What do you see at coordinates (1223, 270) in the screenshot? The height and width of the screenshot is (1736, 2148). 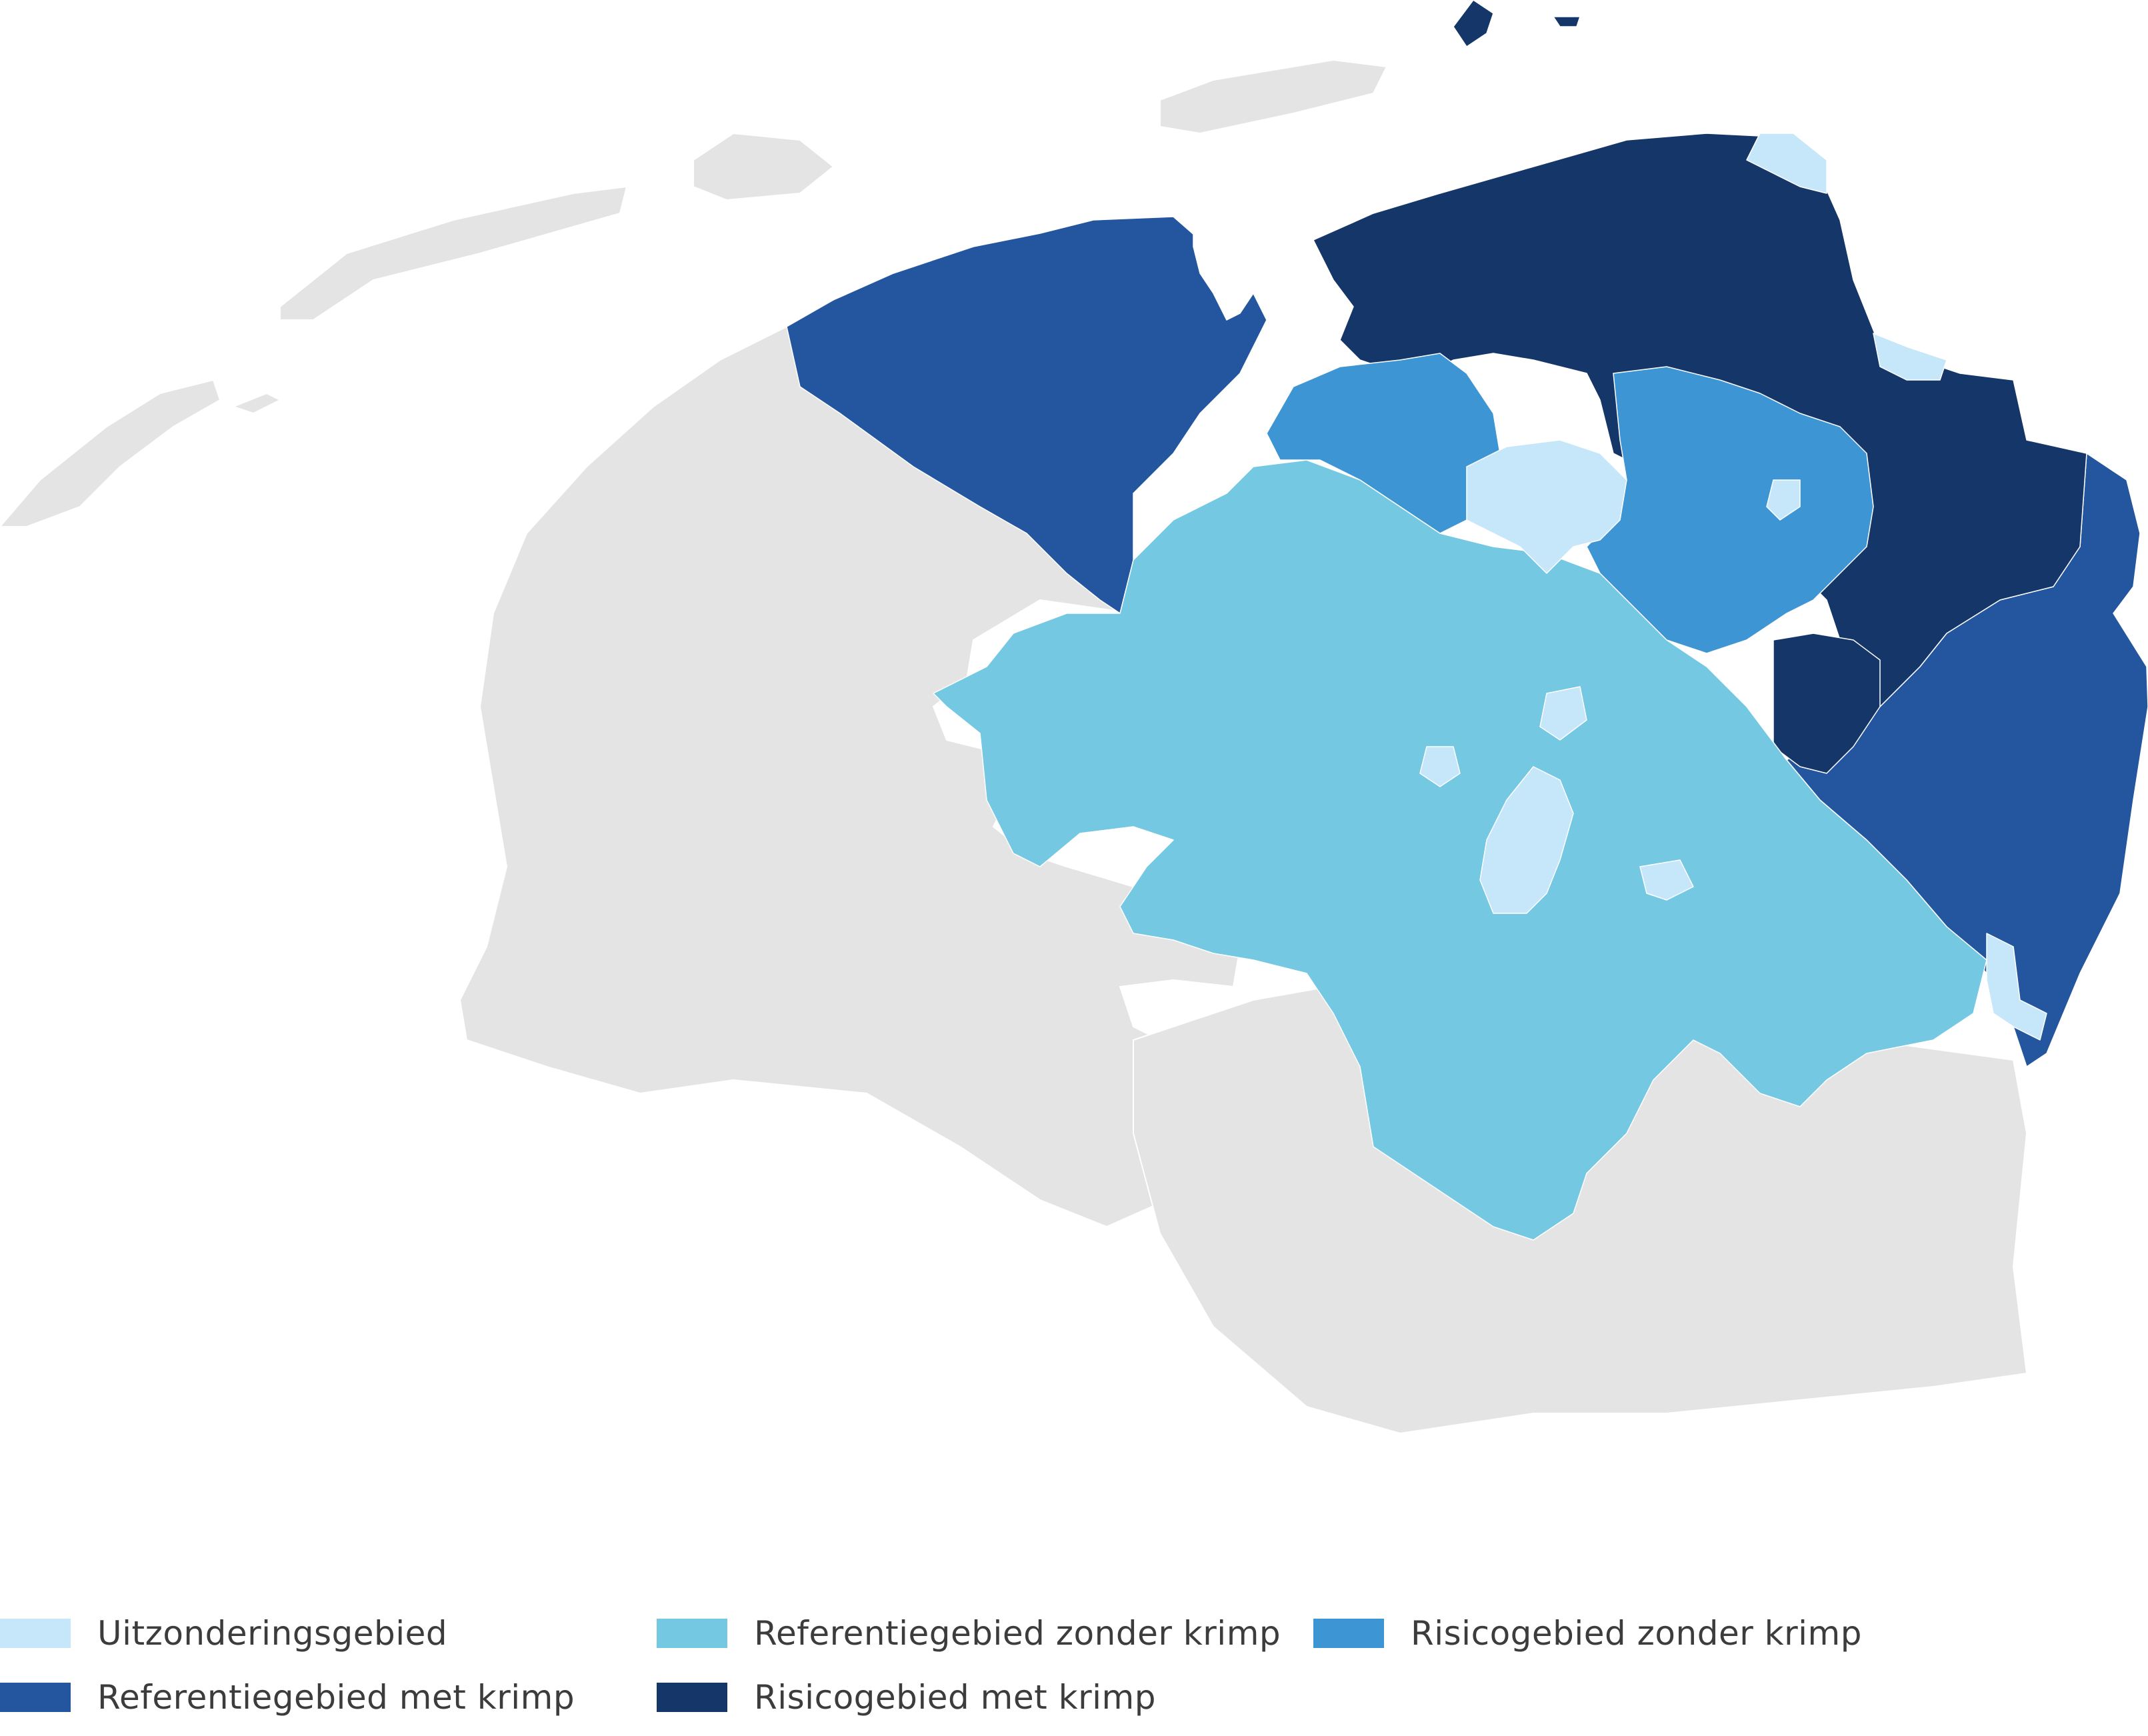 I see `lauwersmeer-water` at bounding box center [1223, 270].